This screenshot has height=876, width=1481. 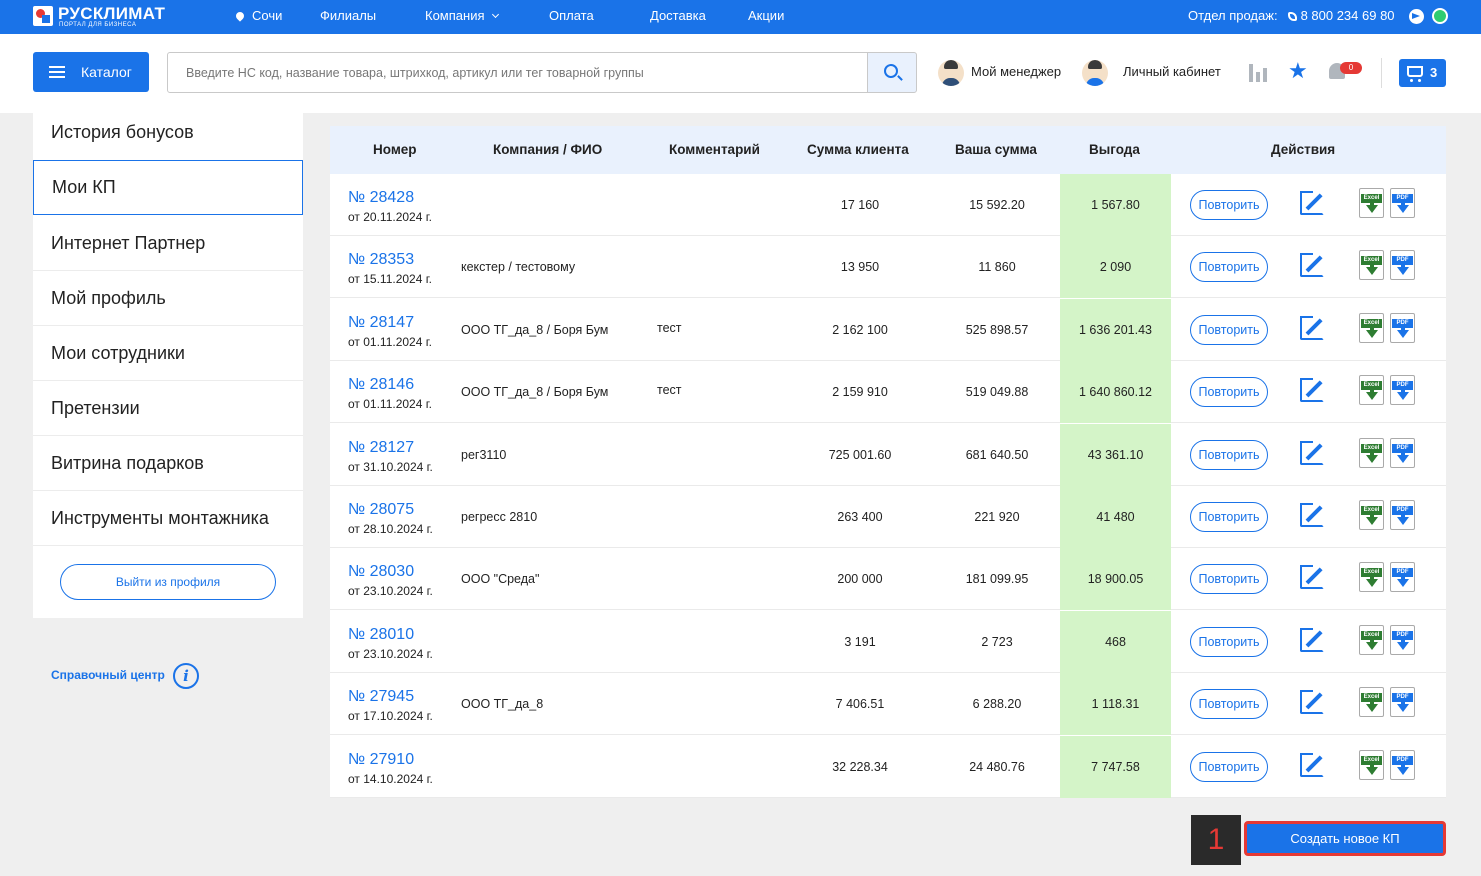 What do you see at coordinates (1416, 16) in the screenshot?
I see `telegram-icon` at bounding box center [1416, 16].